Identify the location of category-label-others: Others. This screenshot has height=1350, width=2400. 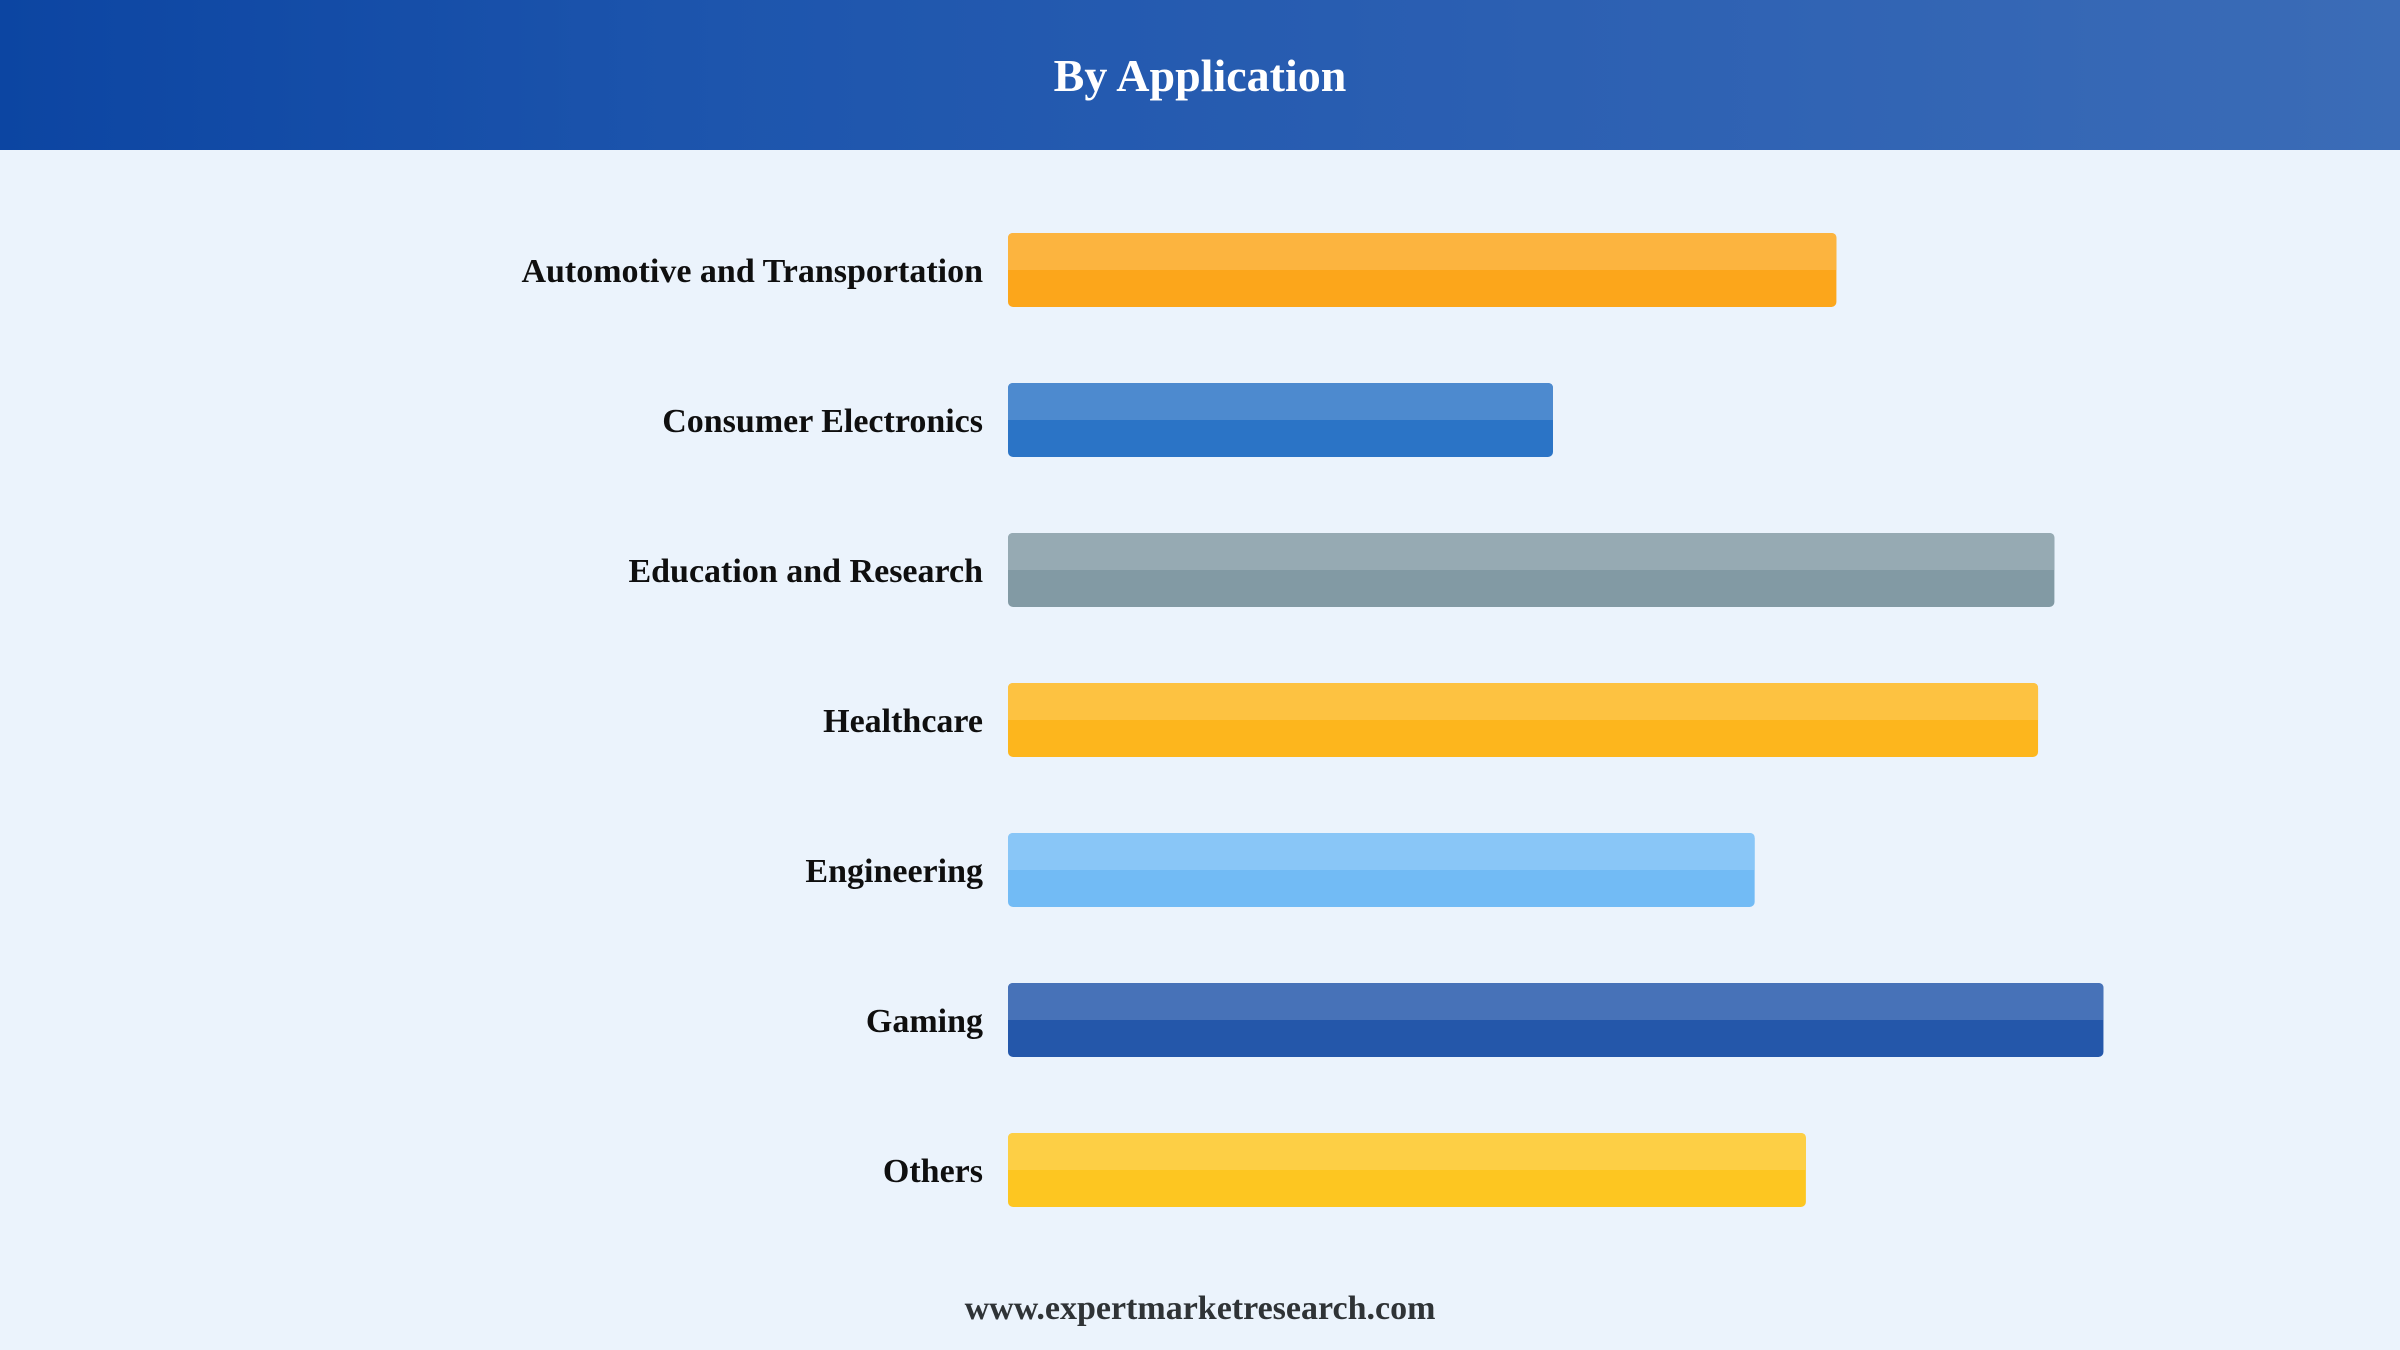
(933, 1171).